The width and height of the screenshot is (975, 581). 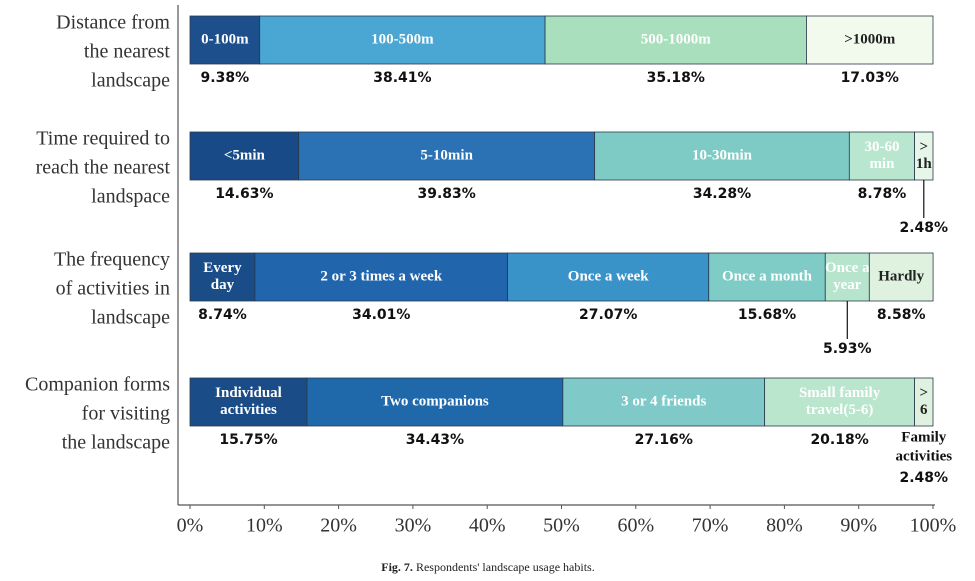 I want to click on outside-name: activities, so click(x=923, y=456).